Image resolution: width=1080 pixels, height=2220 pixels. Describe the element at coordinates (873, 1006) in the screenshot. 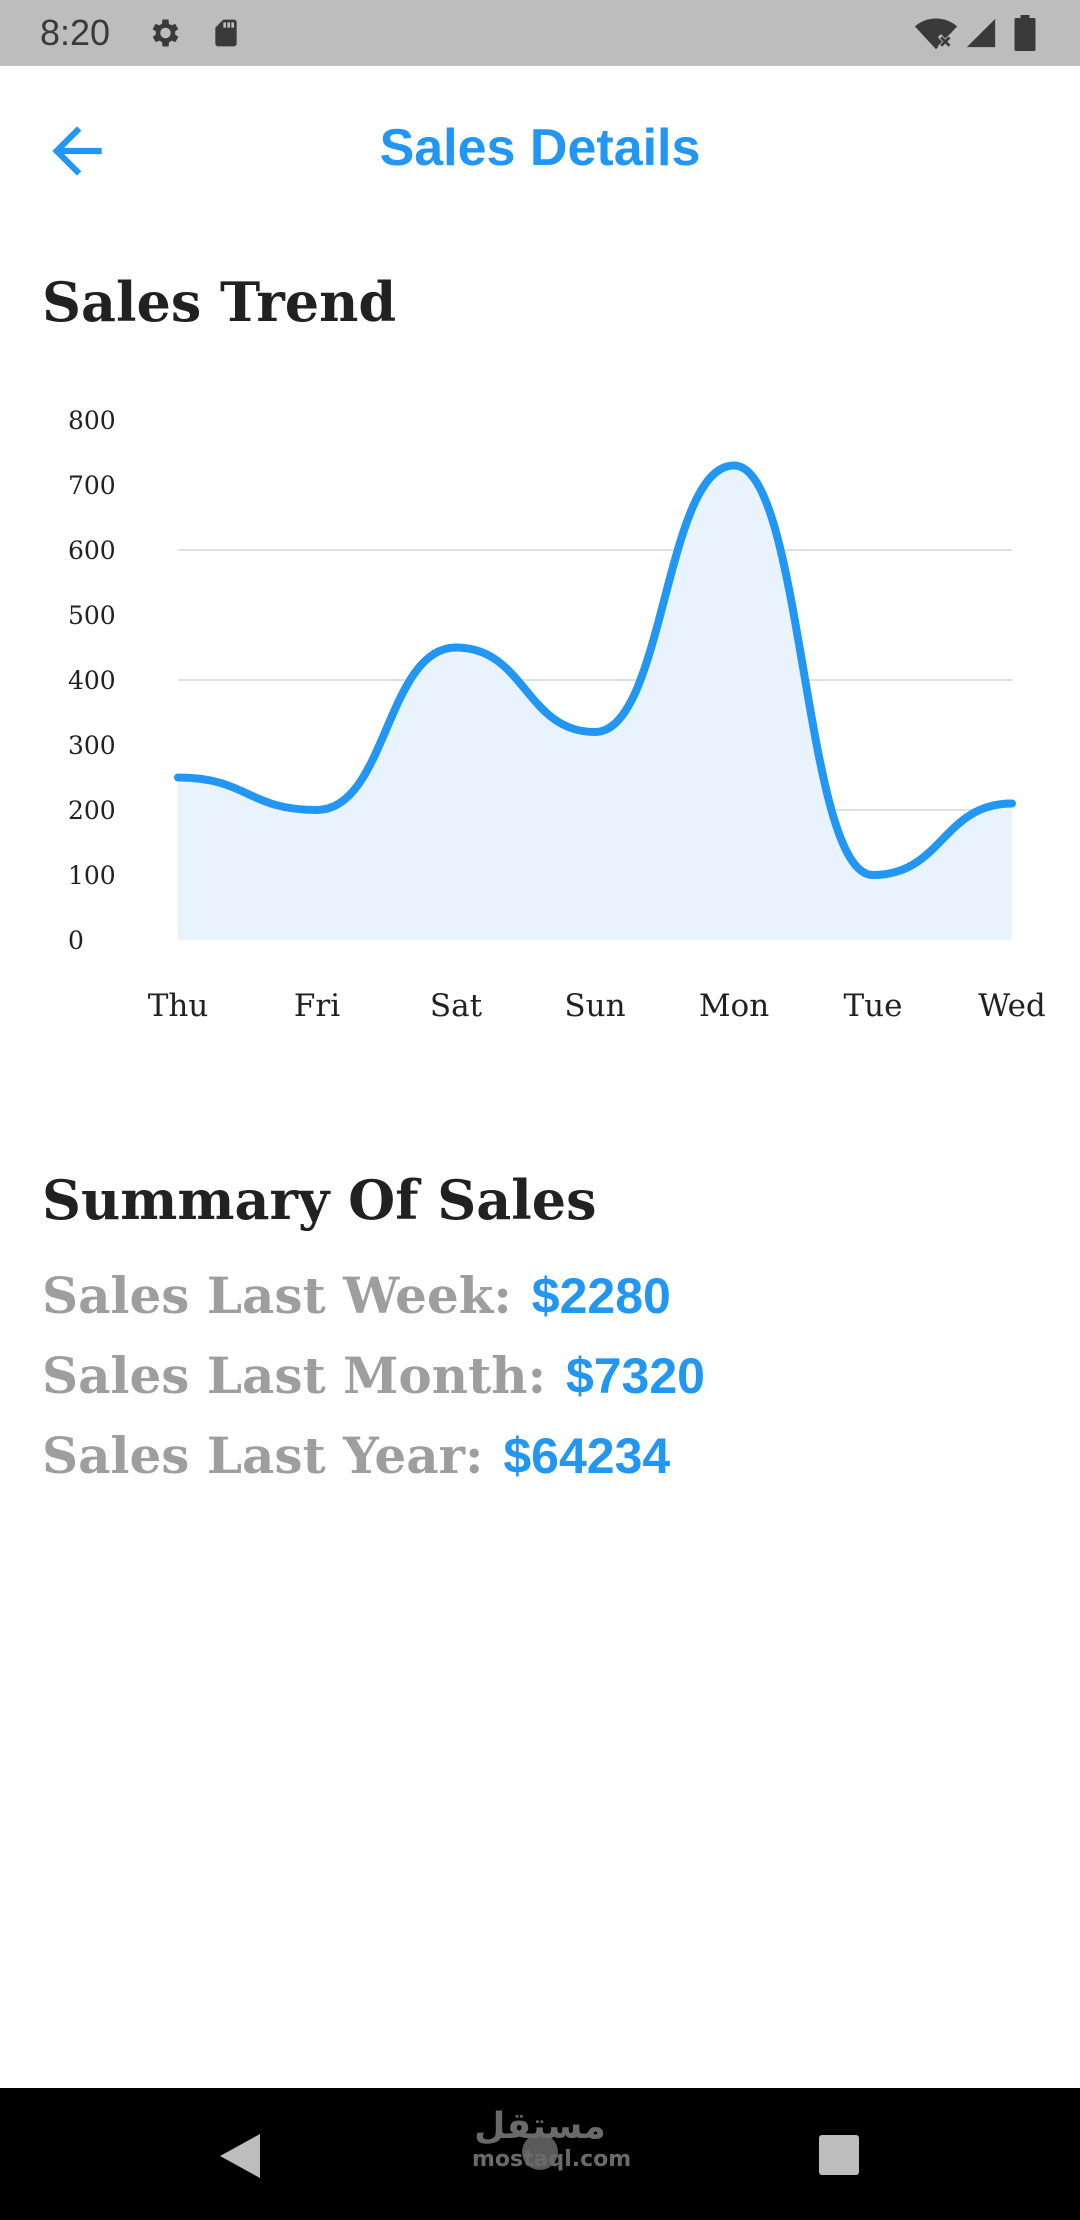

I see `chart-x-tick-label: Tue` at that location.